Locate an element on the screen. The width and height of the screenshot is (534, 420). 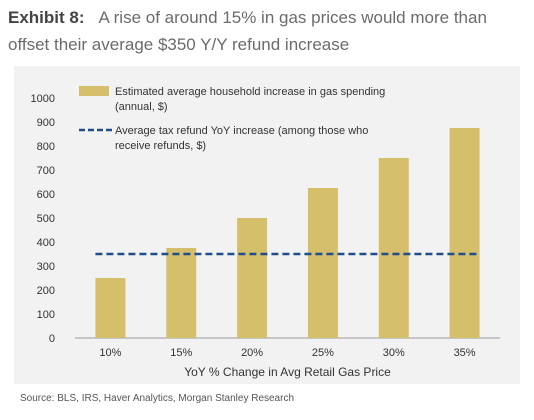
y-tick-label-7: 700 is located at coordinates (46, 171).